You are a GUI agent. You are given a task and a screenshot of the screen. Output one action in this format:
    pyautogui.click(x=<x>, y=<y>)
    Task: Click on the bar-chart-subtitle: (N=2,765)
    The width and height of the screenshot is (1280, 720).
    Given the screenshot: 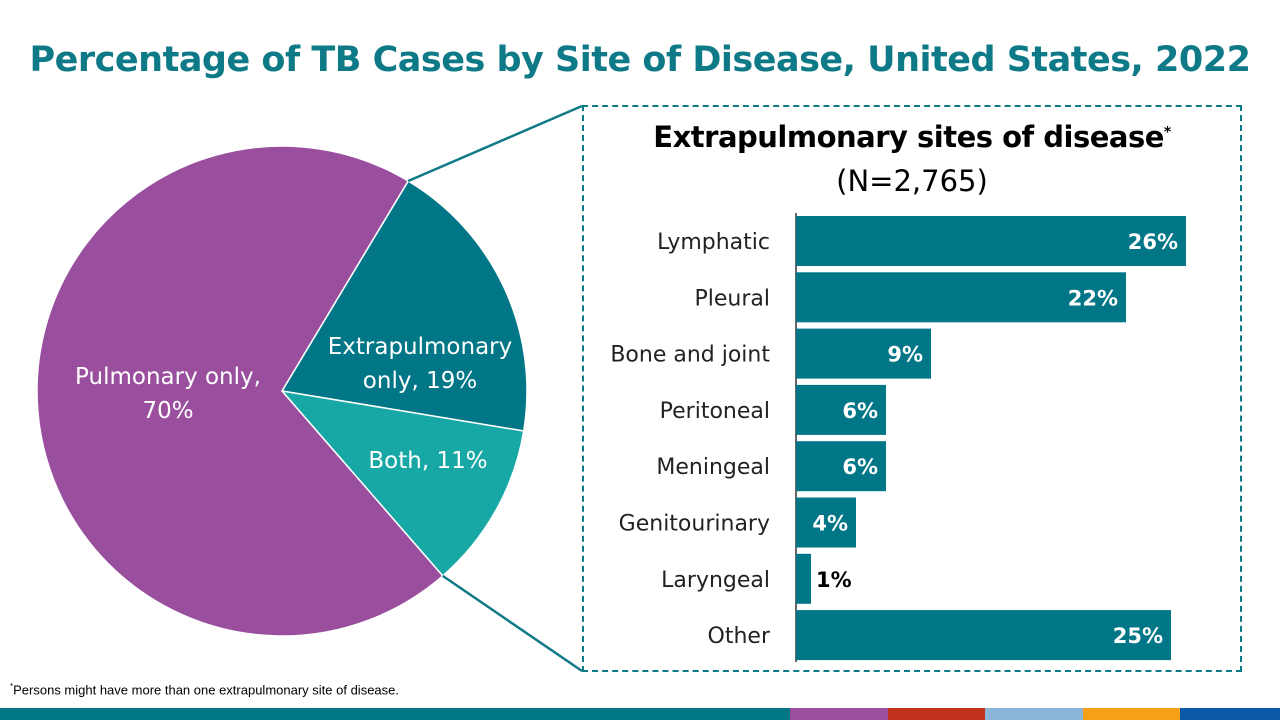 What is the action you would take?
    pyautogui.click(x=912, y=181)
    